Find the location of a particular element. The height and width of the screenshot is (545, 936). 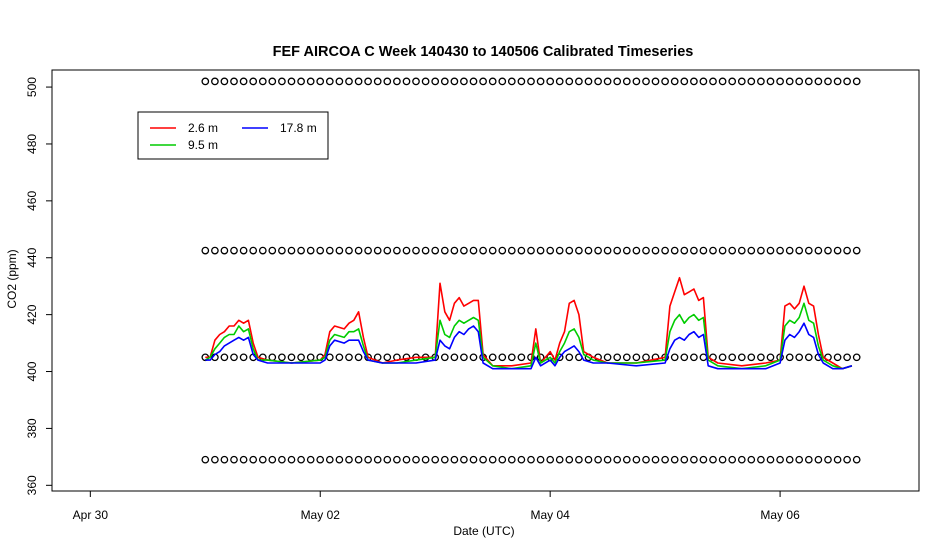

y-tick-label: 400 is located at coordinates (32, 371).